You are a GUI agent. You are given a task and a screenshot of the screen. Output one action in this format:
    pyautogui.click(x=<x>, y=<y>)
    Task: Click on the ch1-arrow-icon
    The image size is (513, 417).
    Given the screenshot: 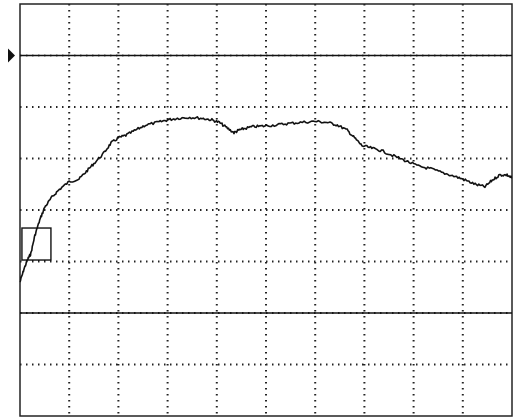 What is the action you would take?
    pyautogui.click(x=11, y=55)
    